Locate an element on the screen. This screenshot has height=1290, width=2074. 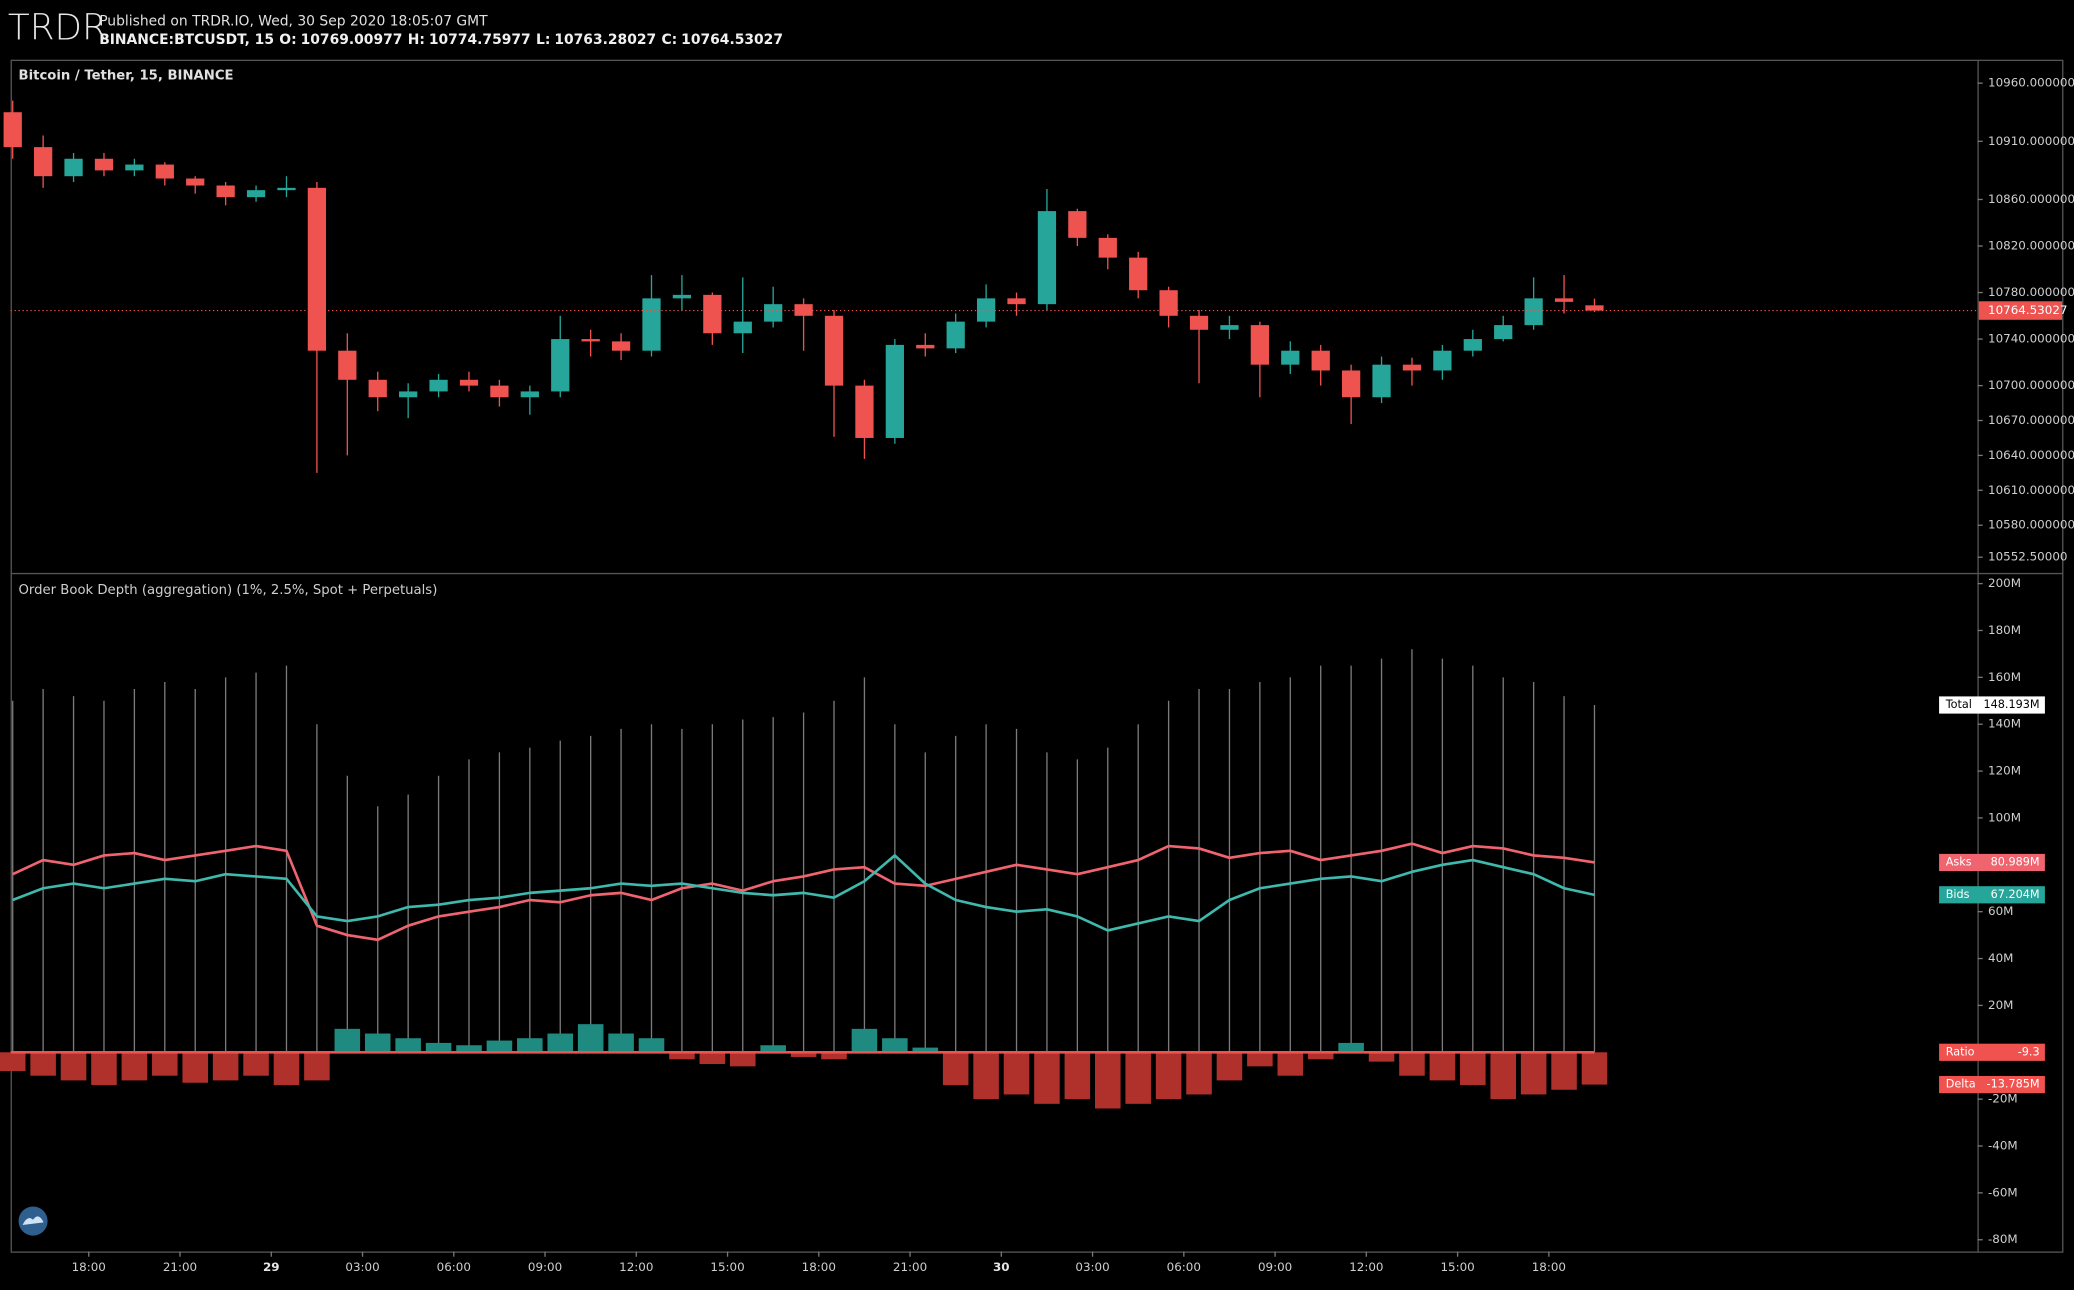
legend-badge: Asks 80.989M is located at coordinates (1992, 862).